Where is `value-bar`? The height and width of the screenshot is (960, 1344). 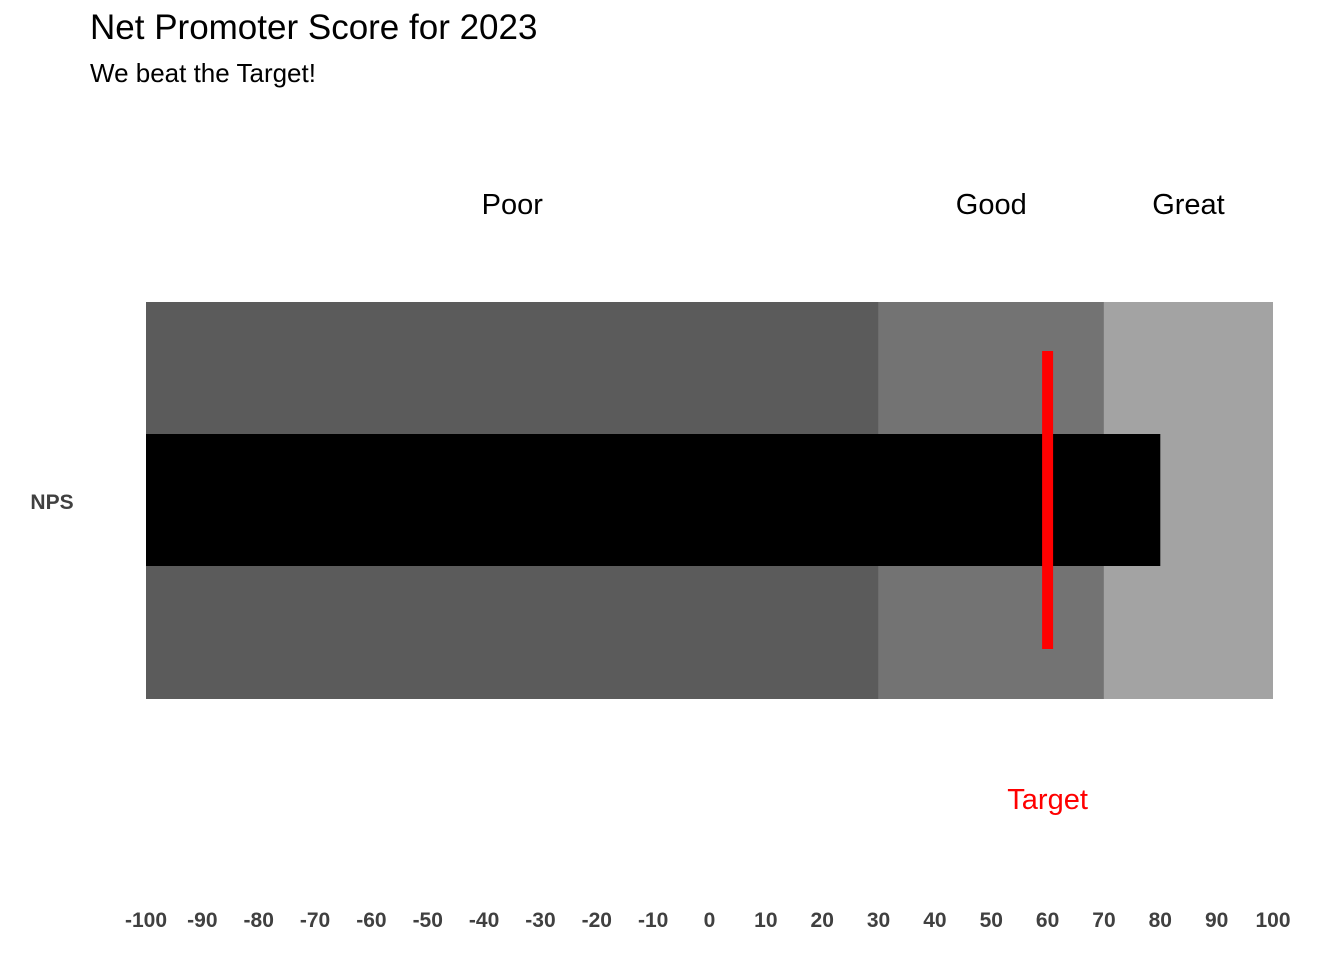 value-bar is located at coordinates (653, 500).